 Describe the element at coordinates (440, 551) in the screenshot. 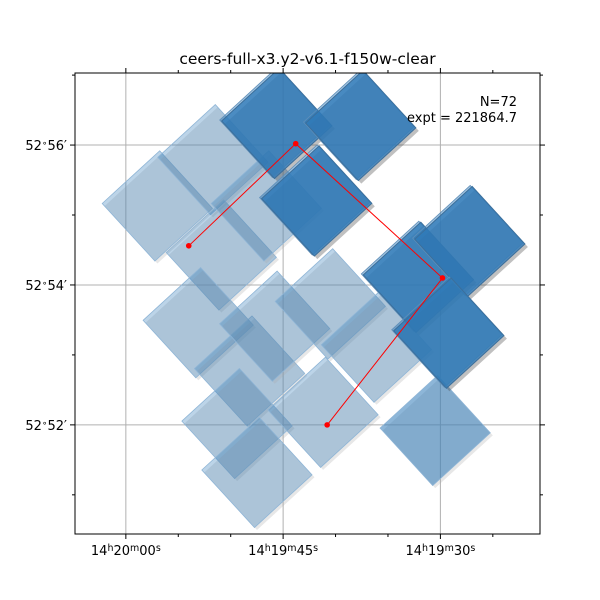

I see `x-tick-label: 14h19m30s` at that location.